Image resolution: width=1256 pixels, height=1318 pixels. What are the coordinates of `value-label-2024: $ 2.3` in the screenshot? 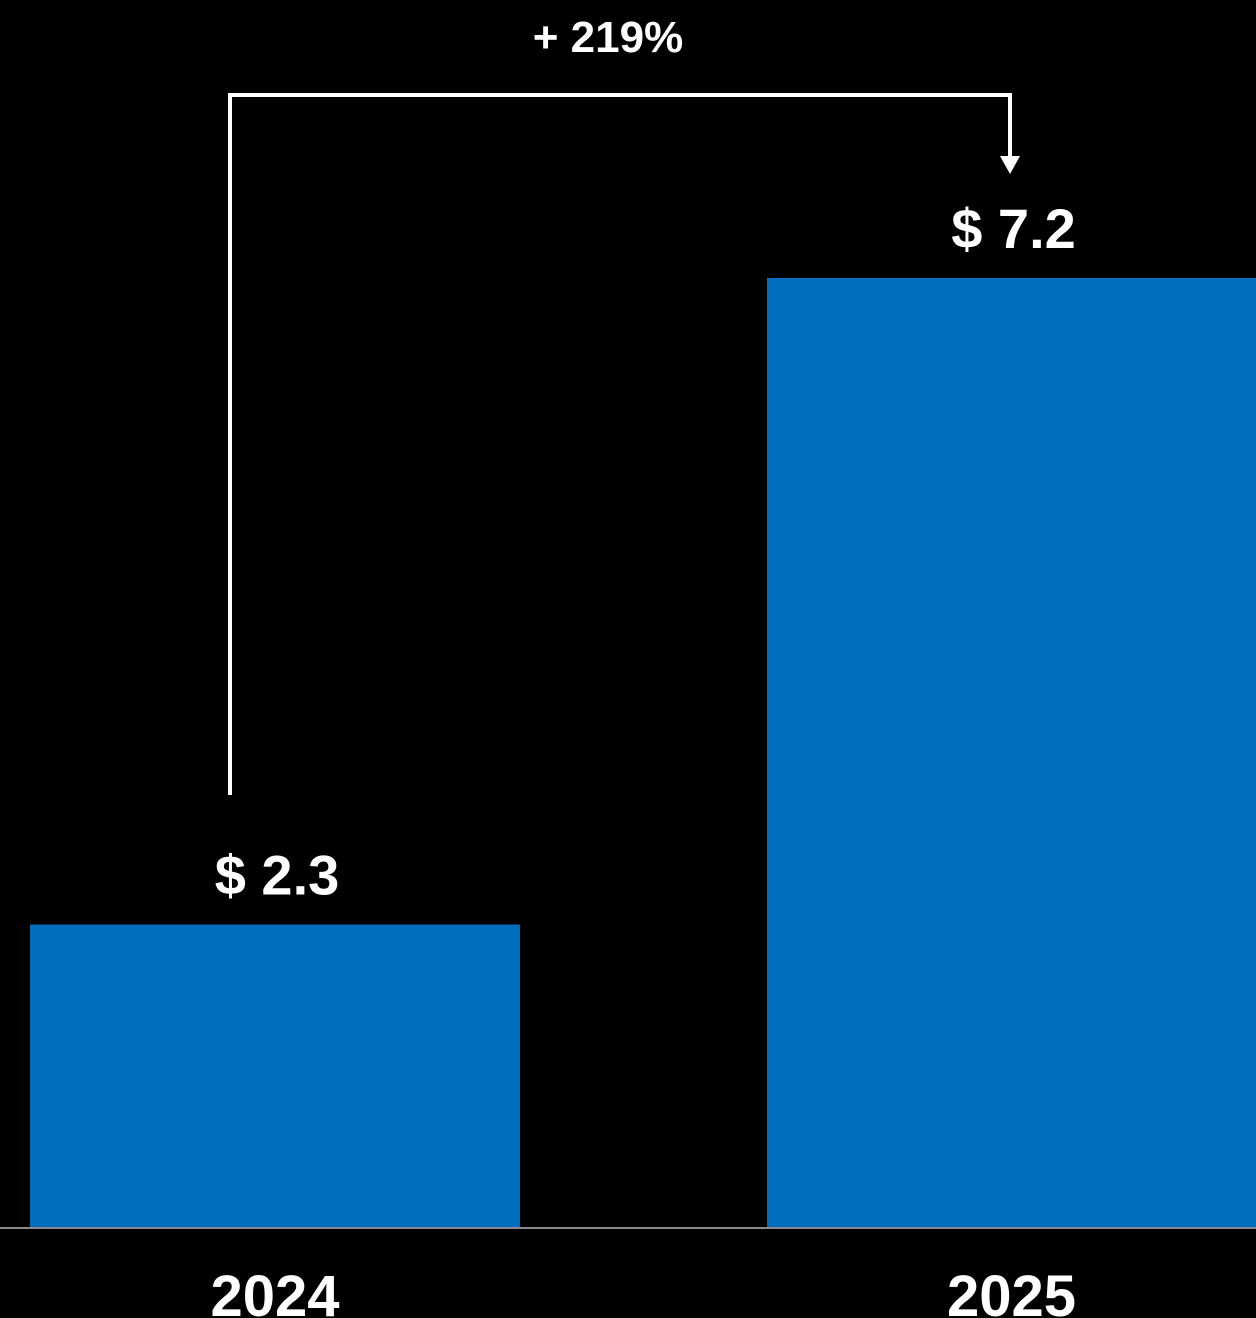 It's located at (277, 875).